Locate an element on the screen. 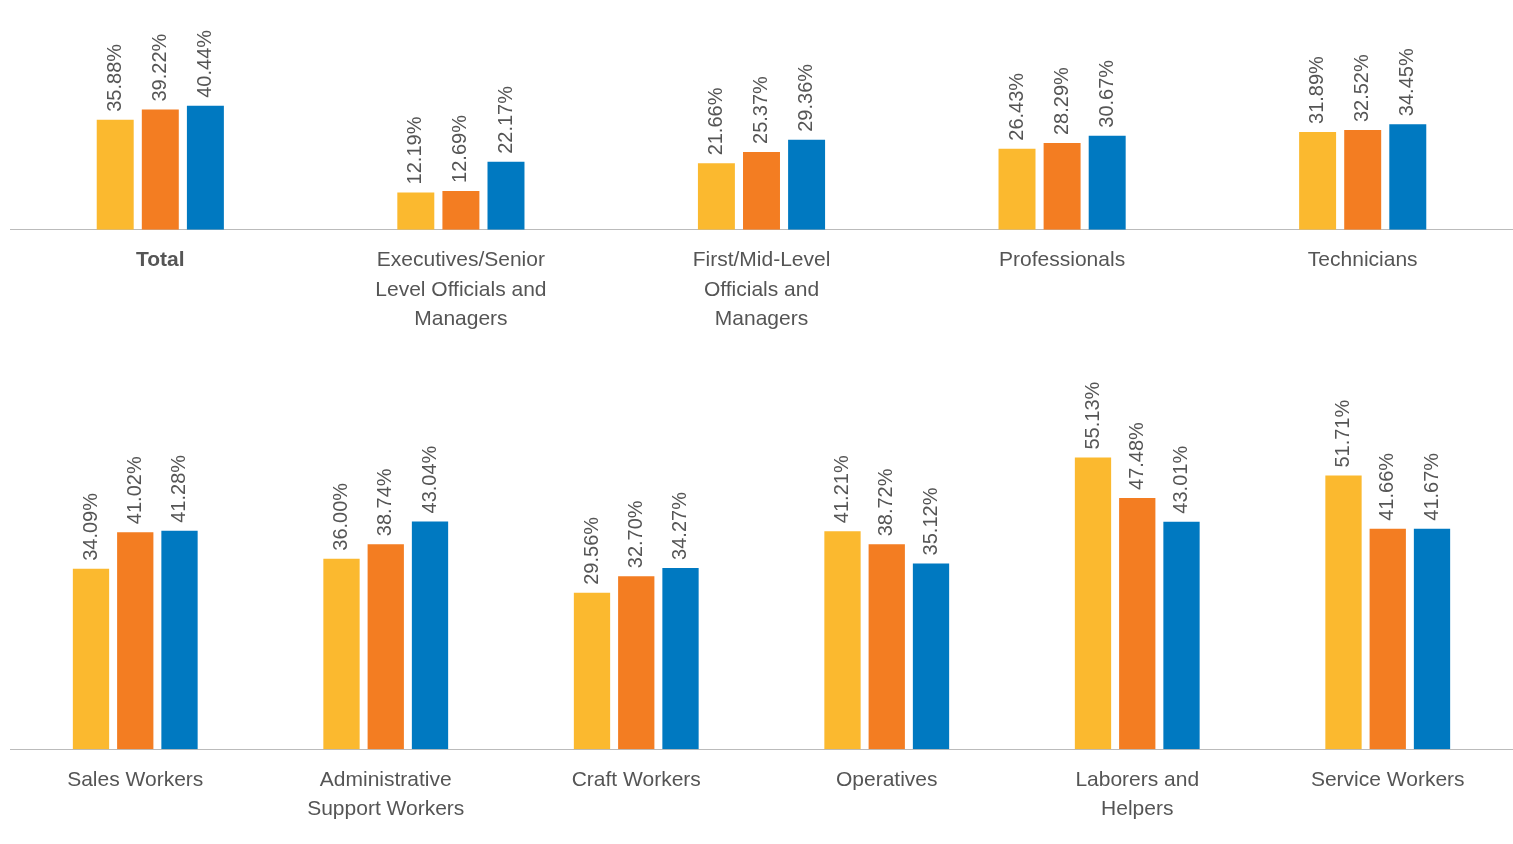 This screenshot has height=844, width=1513. data-label: 30.67% is located at coordinates (1105, 93).